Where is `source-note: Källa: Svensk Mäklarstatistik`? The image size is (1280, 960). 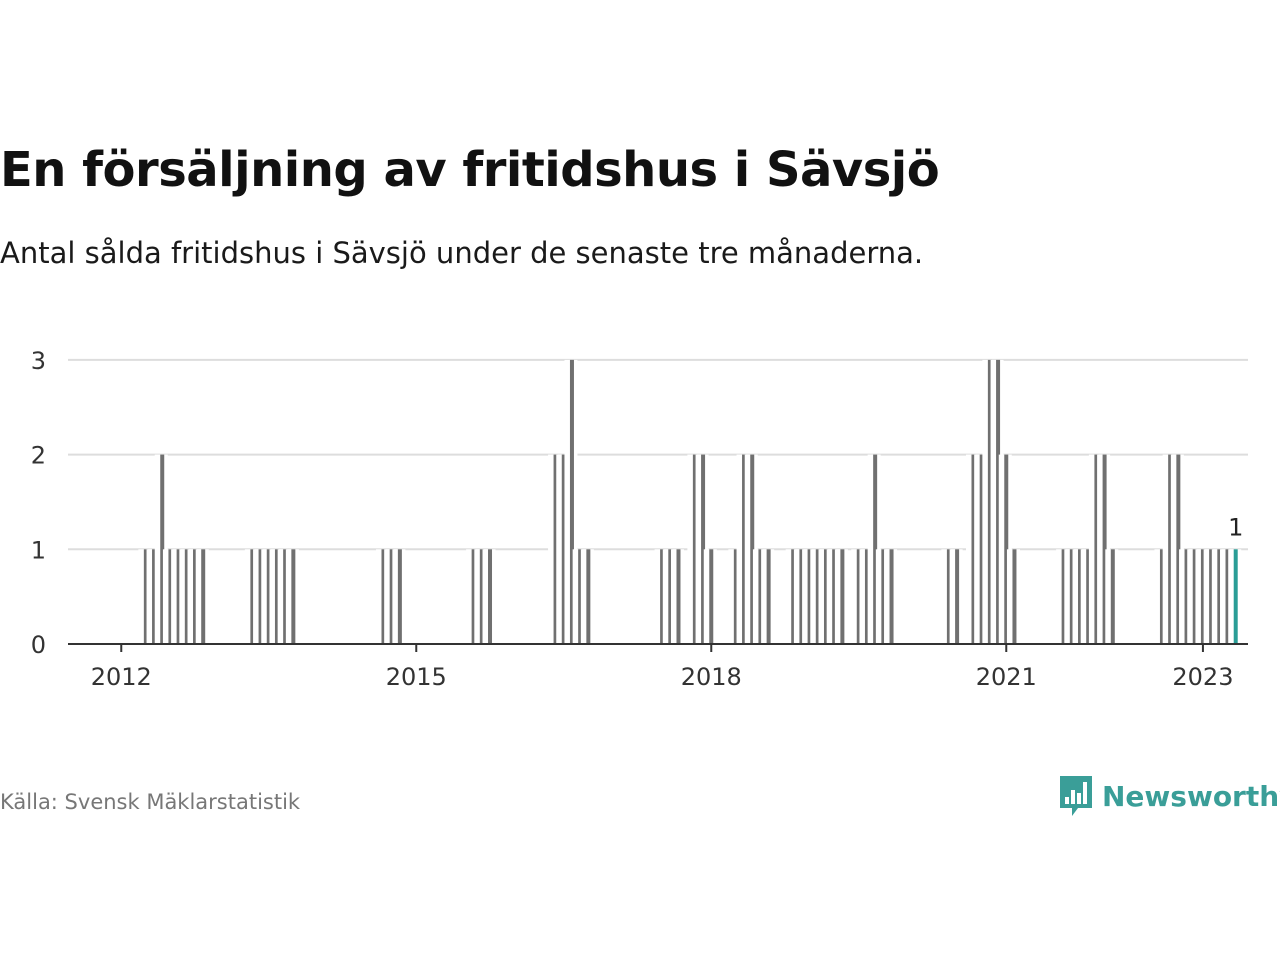
source-note: Källa: Svensk Mäklarstatistik is located at coordinates (150, 802).